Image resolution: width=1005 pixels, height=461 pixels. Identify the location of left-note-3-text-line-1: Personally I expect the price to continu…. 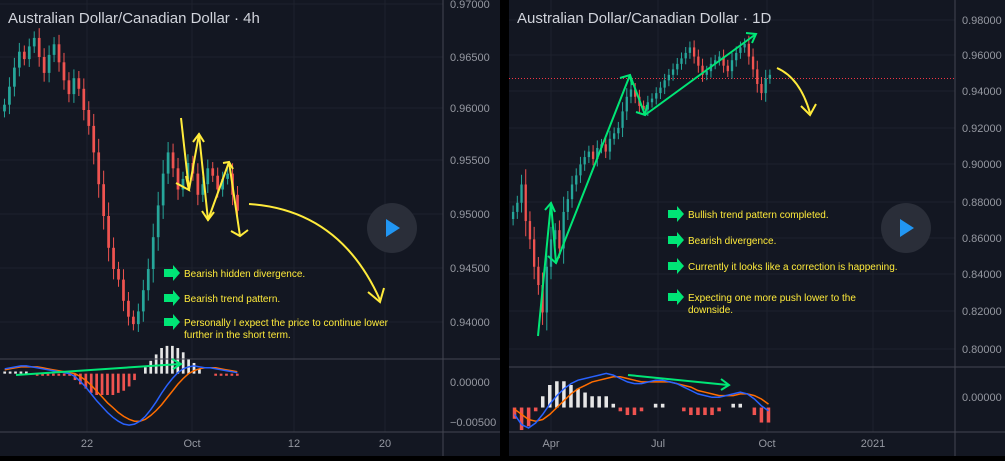
(286, 323).